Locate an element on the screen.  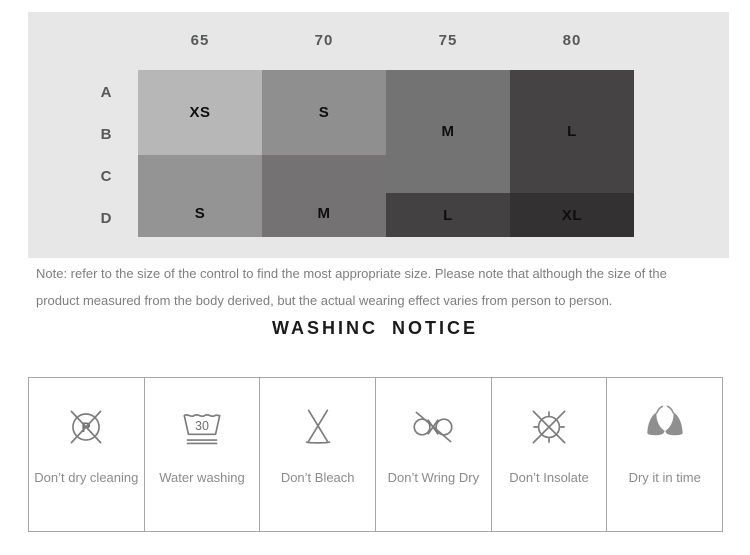
wash-temperature: 30 is located at coordinates (202, 426).